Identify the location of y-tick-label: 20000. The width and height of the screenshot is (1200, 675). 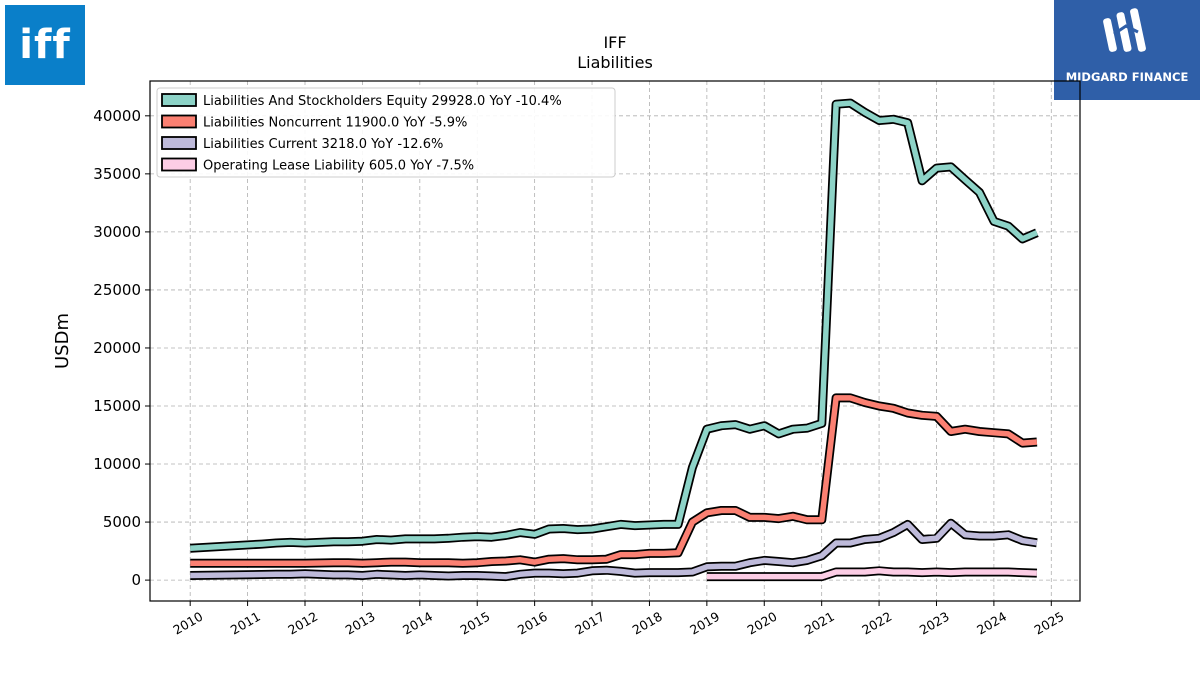
(117, 348).